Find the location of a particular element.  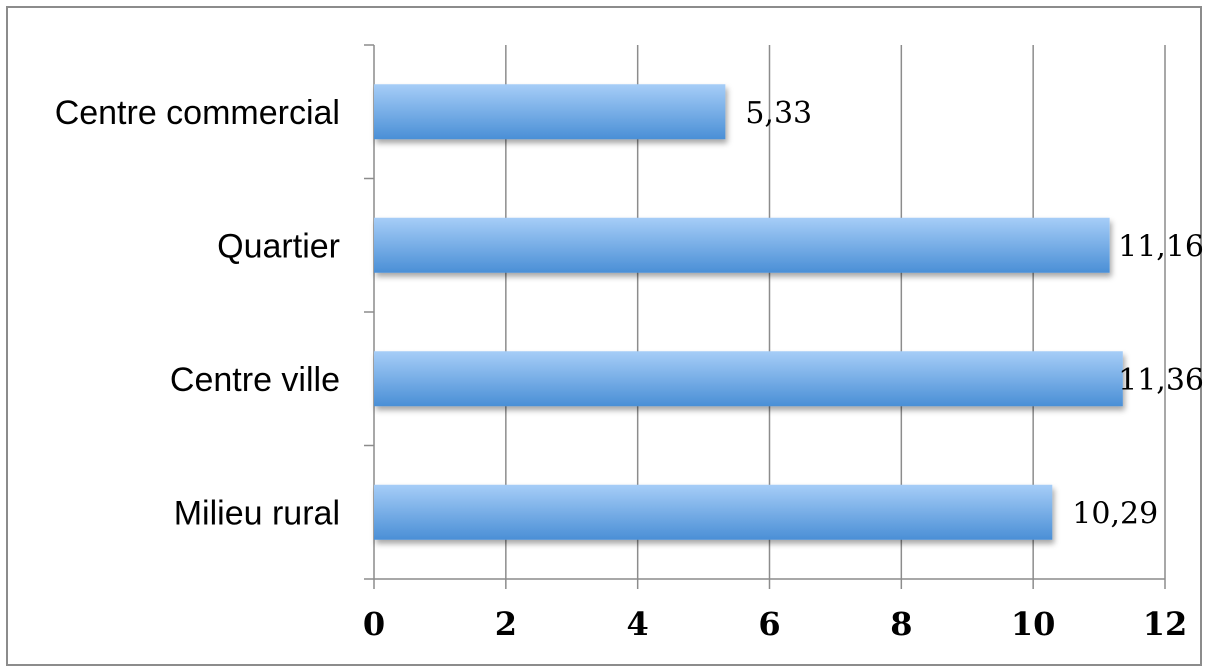

category-label: Milieu rural is located at coordinates (257, 513).